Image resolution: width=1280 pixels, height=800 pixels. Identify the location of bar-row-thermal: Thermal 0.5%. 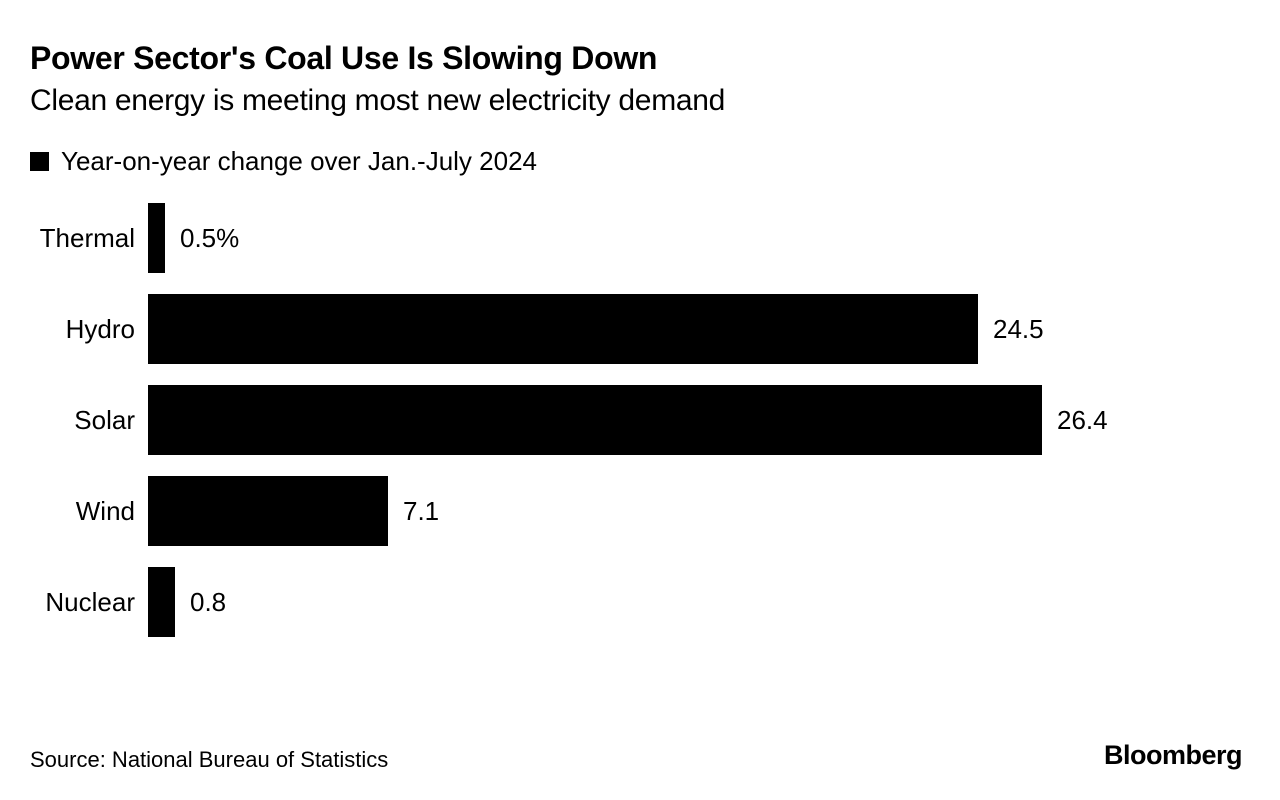
(640, 238).